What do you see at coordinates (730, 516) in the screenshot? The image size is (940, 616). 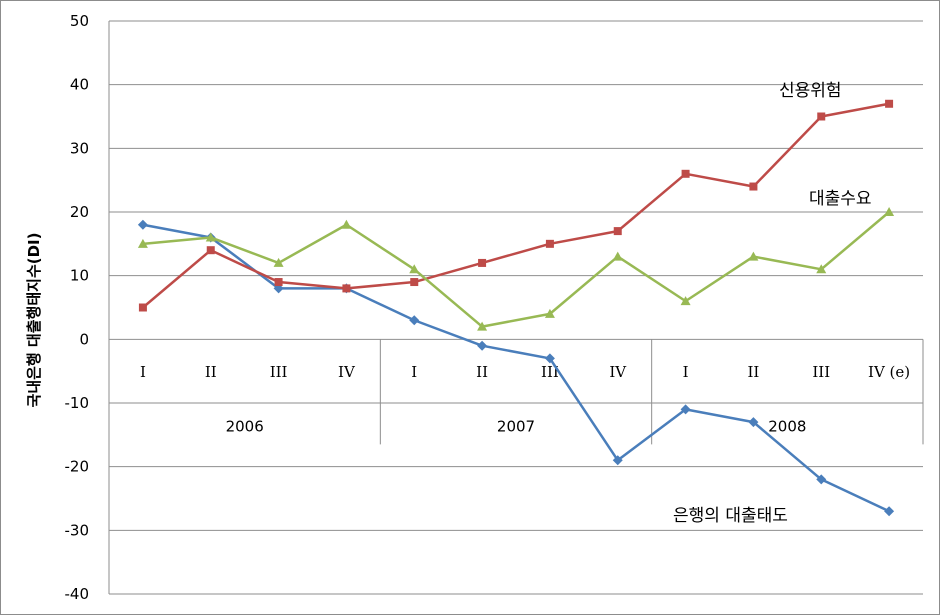 I see `series-label: 은행의 대출태도` at bounding box center [730, 516].